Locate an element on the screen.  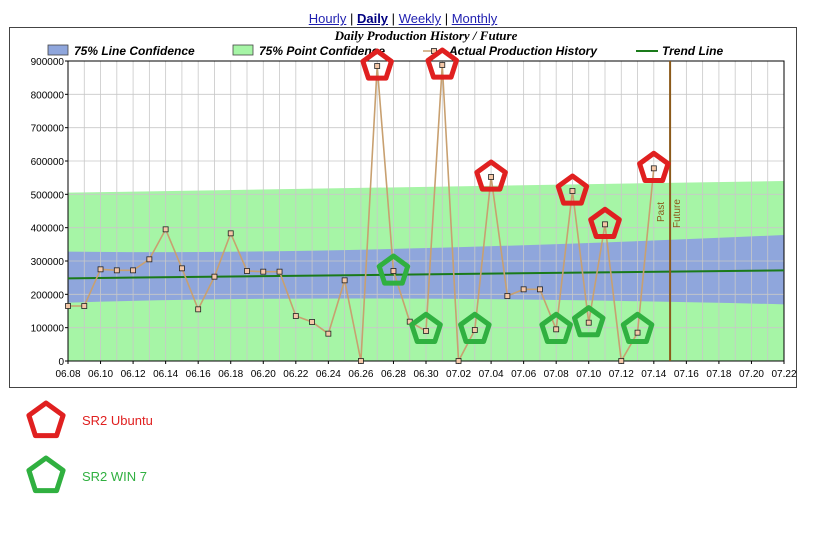
x-tick-label: 07.14 is located at coordinates (653, 374).